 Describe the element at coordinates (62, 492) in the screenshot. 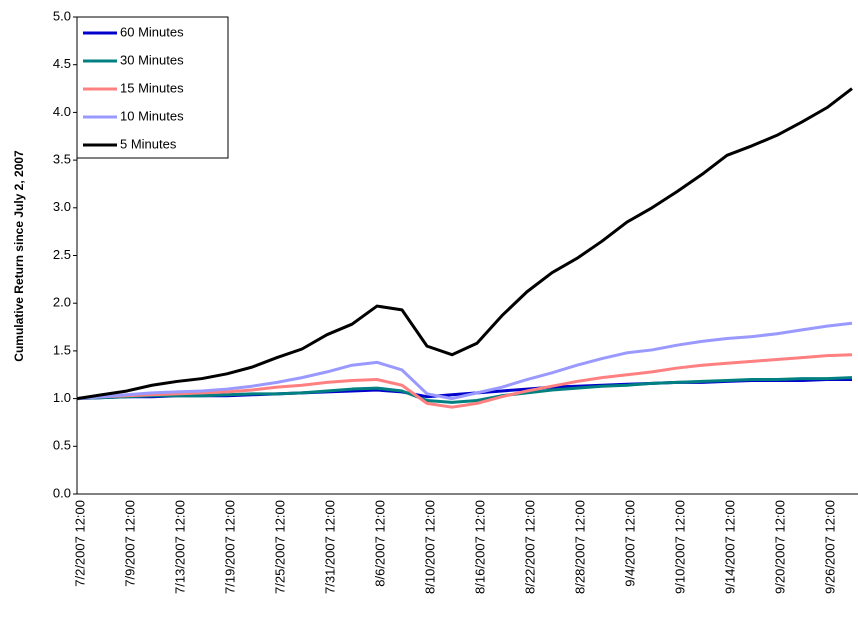

I see `y-tick-label: 0.0` at that location.